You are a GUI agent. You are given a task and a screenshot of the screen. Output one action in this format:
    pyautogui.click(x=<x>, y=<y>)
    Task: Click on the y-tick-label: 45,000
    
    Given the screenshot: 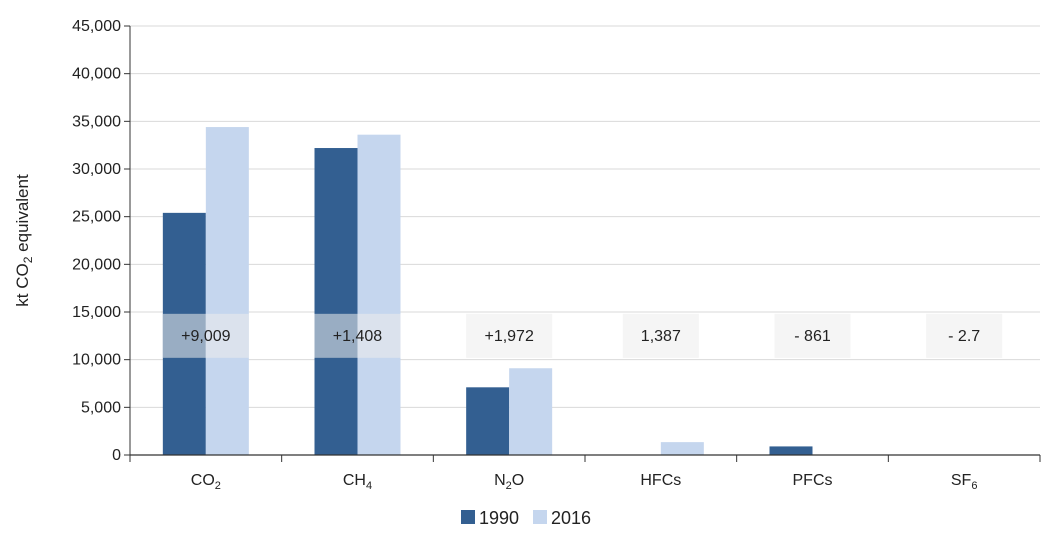 What is the action you would take?
    pyautogui.click(x=96, y=26)
    